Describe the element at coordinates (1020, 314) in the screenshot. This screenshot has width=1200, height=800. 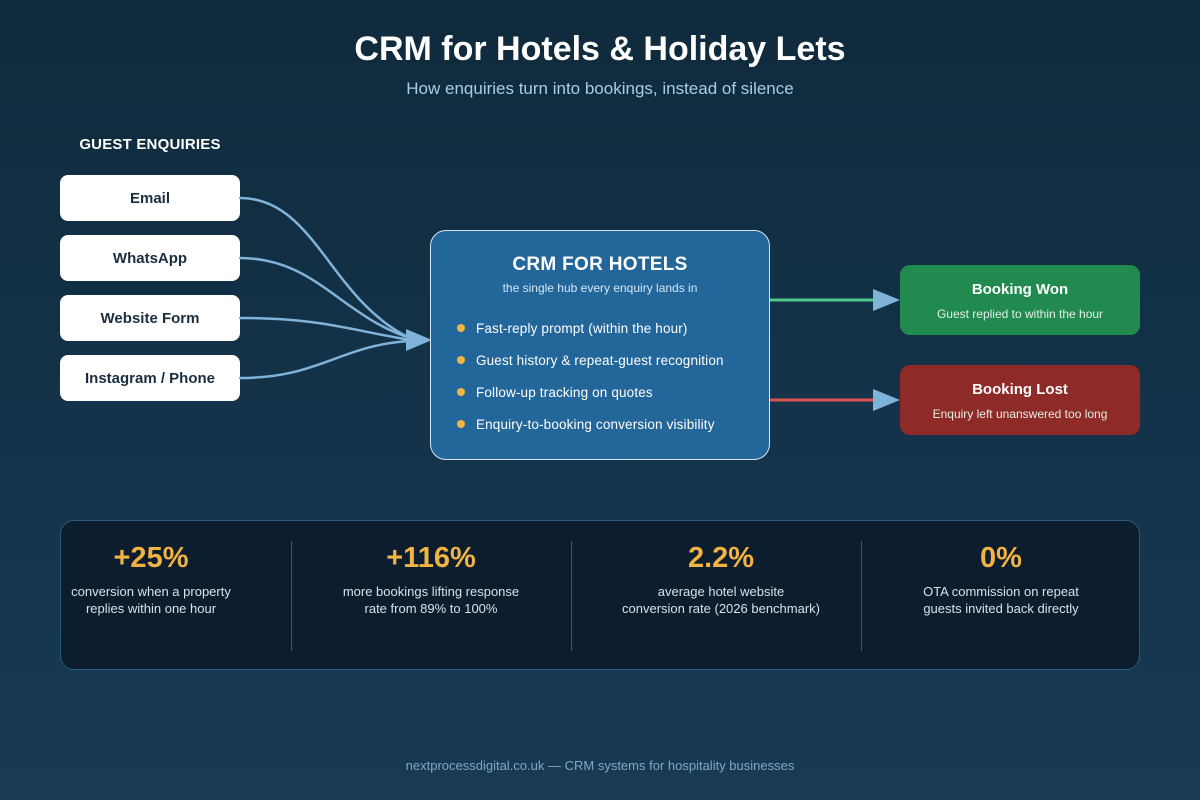
I see `booking-won-subtitle: Guest replied to within the hour` at that location.